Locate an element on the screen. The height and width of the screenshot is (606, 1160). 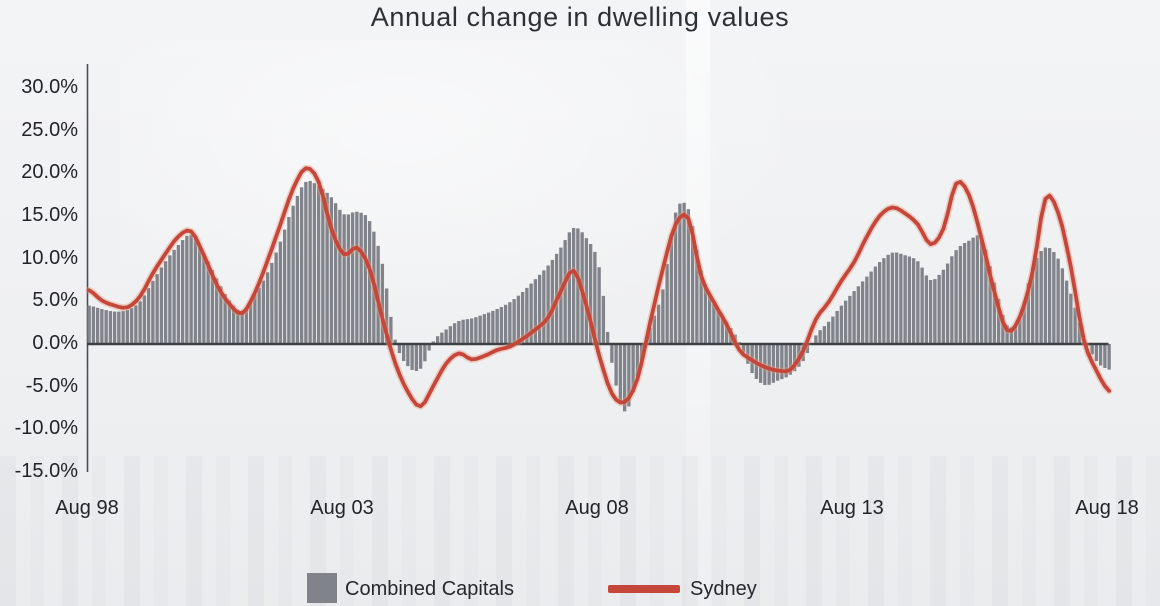
y-tick-label: 25.0% is located at coordinates (49, 129).